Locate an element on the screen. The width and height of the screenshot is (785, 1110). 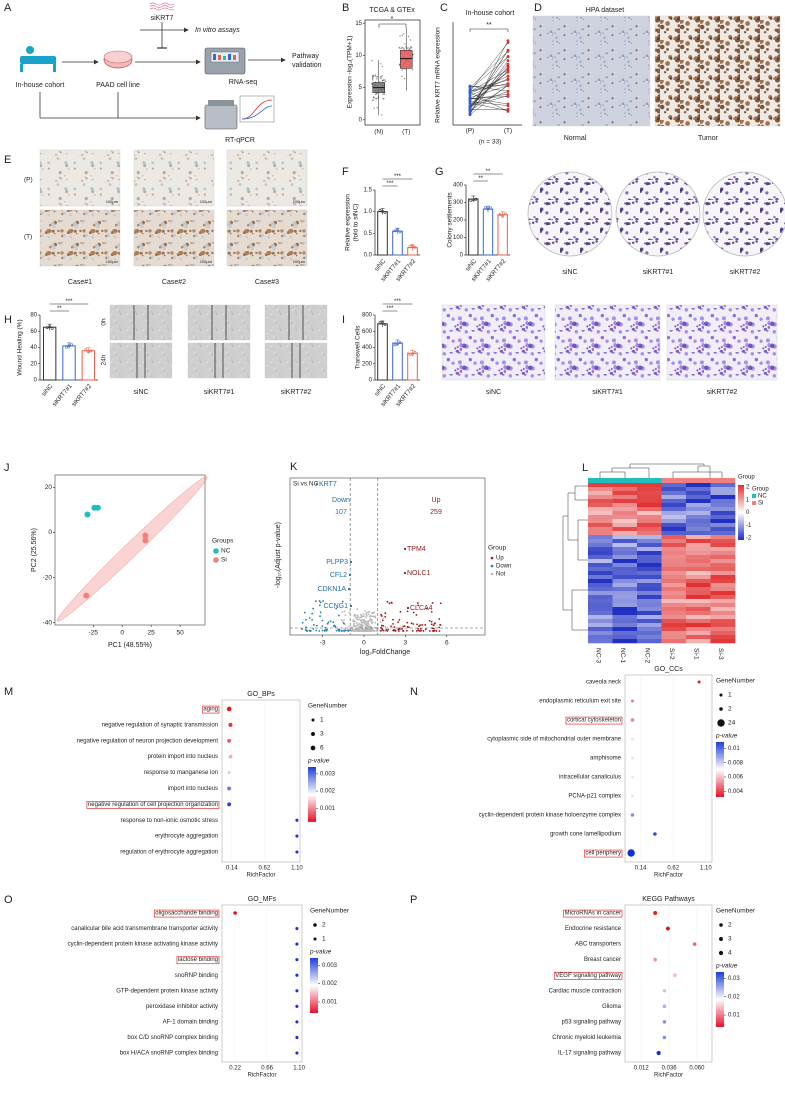
pair-dot is located at coordinates (470, 93).